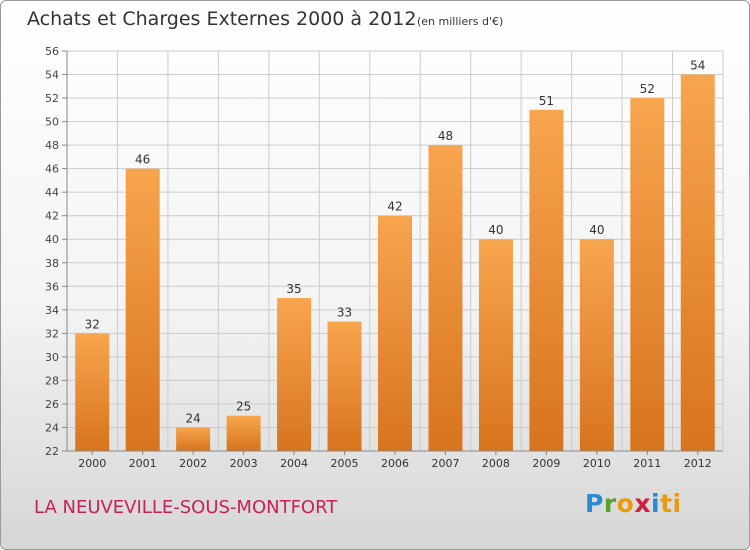 This screenshot has width=750, height=550. Describe the element at coordinates (496, 463) in the screenshot. I see `x-tick-label: 2008` at that location.